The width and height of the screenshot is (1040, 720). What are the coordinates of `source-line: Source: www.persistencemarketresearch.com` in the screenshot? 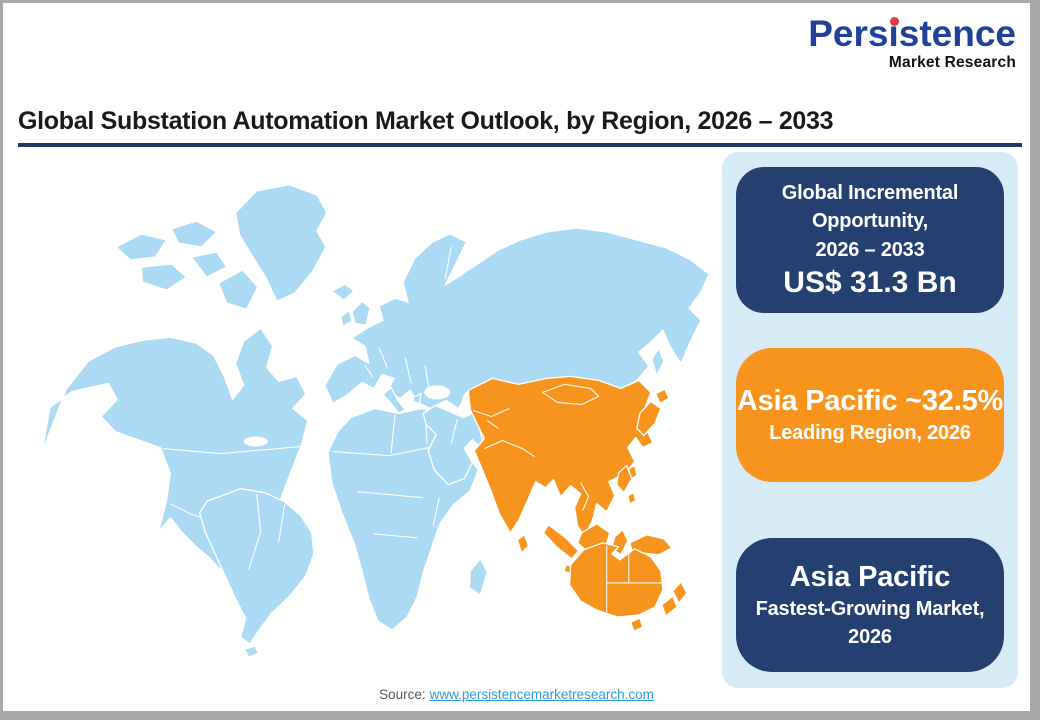 It's located at (516, 694).